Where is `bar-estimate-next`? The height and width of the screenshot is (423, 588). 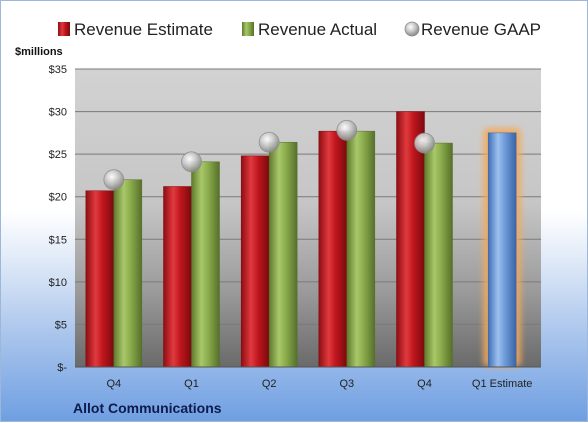 bar-estimate-next is located at coordinates (502, 250).